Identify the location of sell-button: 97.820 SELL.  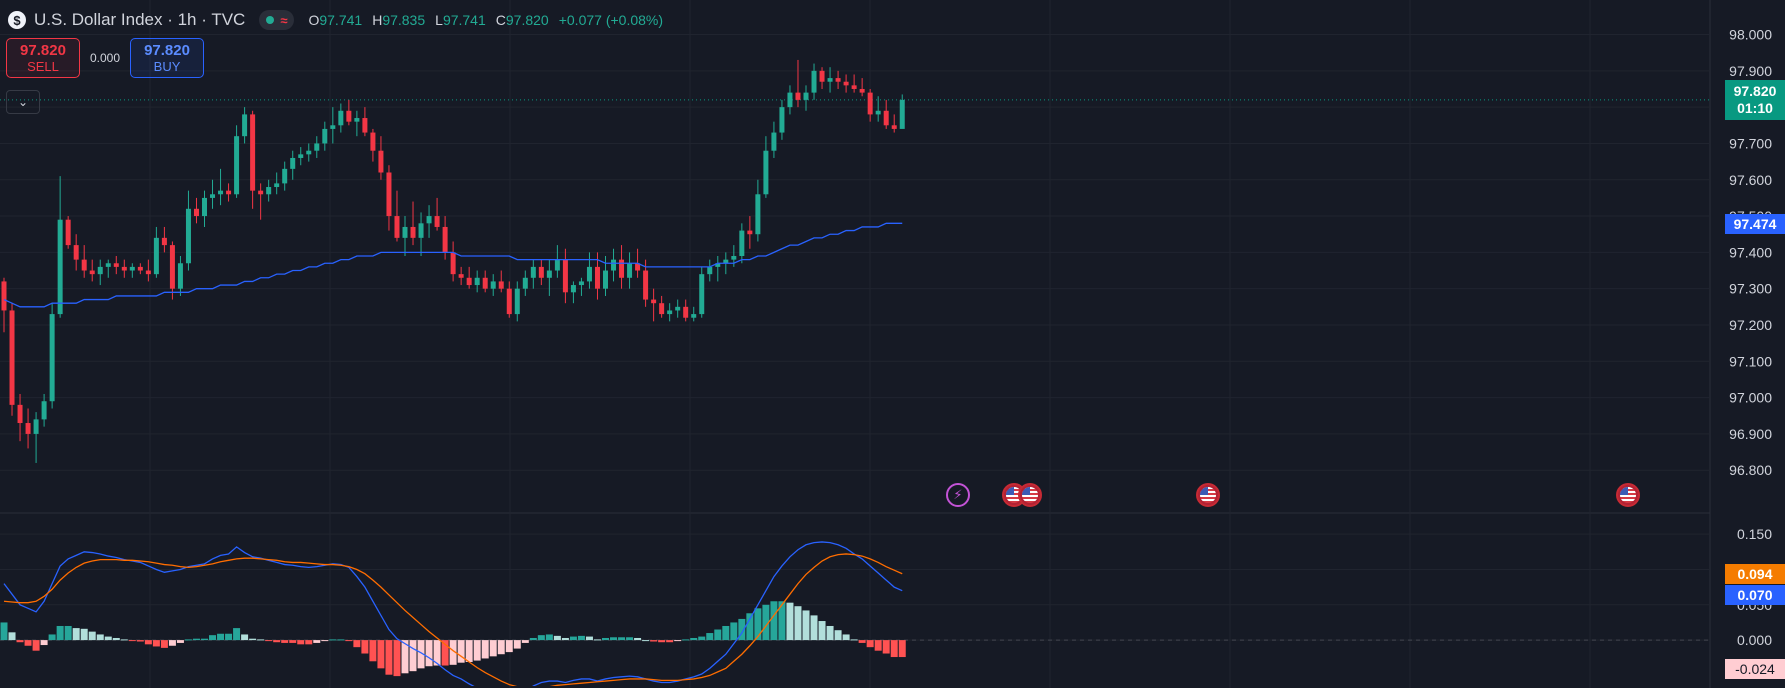
(43, 58).